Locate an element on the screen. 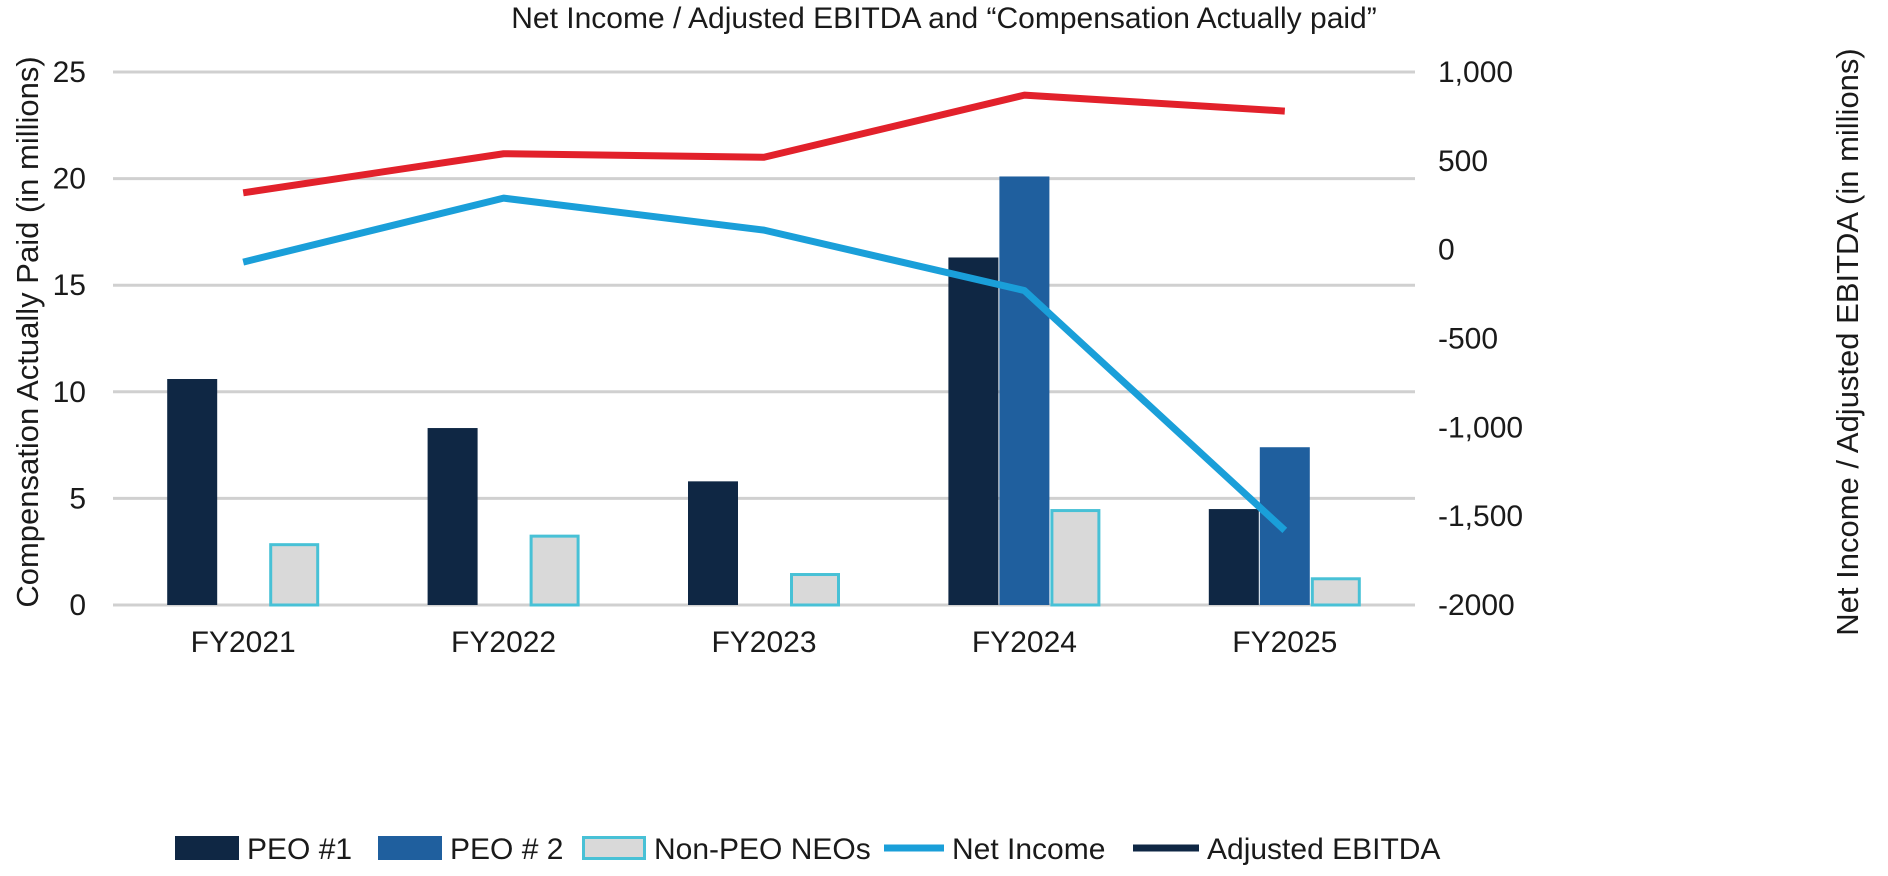 Image resolution: width=1888 pixels, height=876 pixels. x-tick-label: FY2023 is located at coordinates (763, 642).